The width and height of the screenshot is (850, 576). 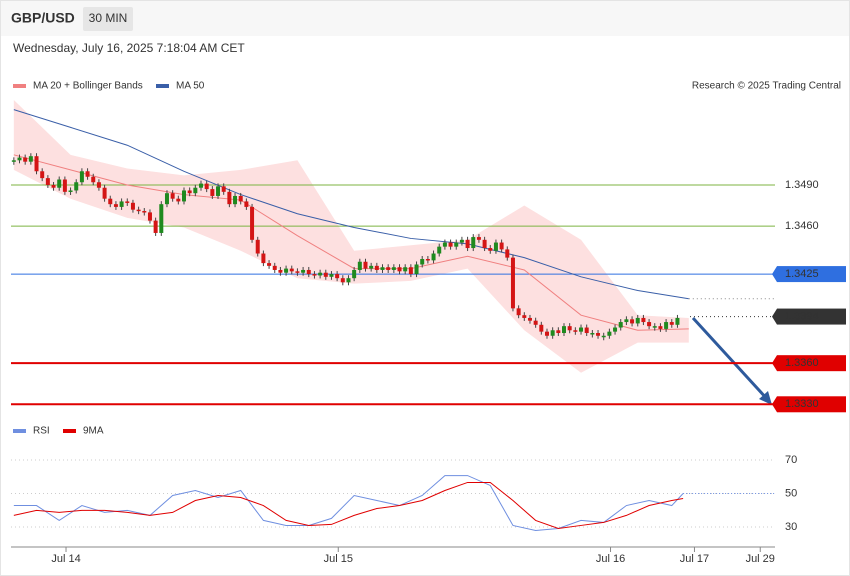 What do you see at coordinates (43, 18) in the screenshot?
I see `symbol: GBP/USD` at bounding box center [43, 18].